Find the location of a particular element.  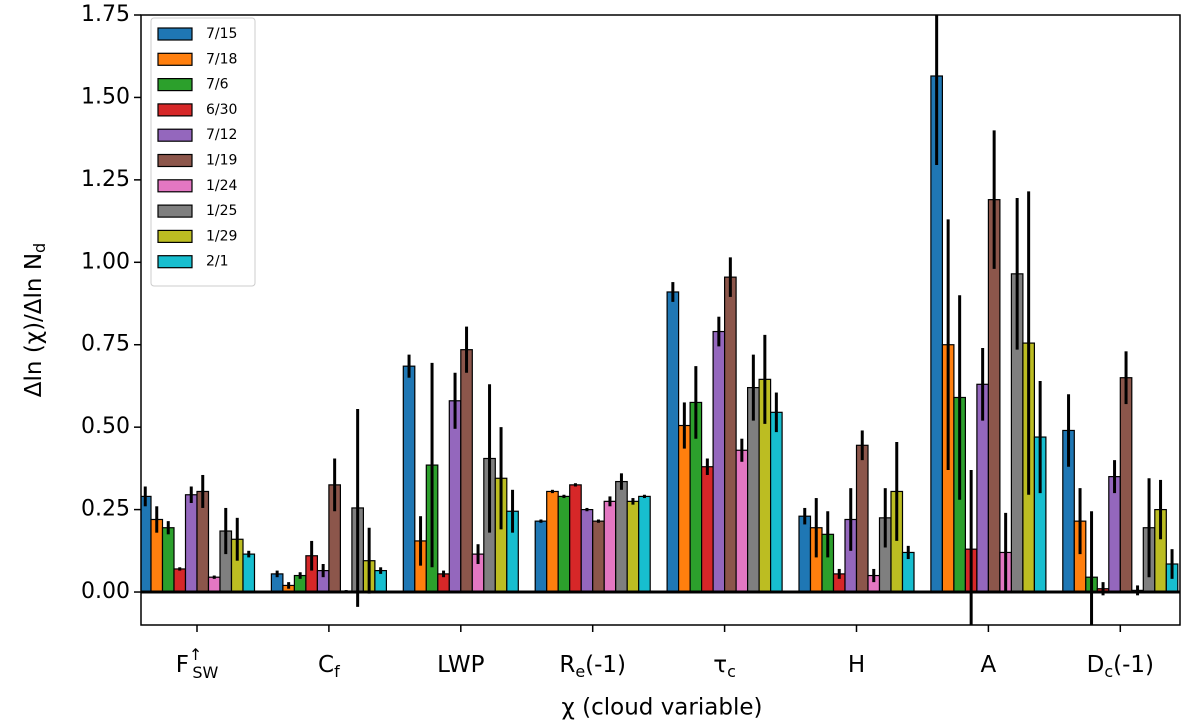

x-tick-label: Dc(-1) is located at coordinates (1120, 666).